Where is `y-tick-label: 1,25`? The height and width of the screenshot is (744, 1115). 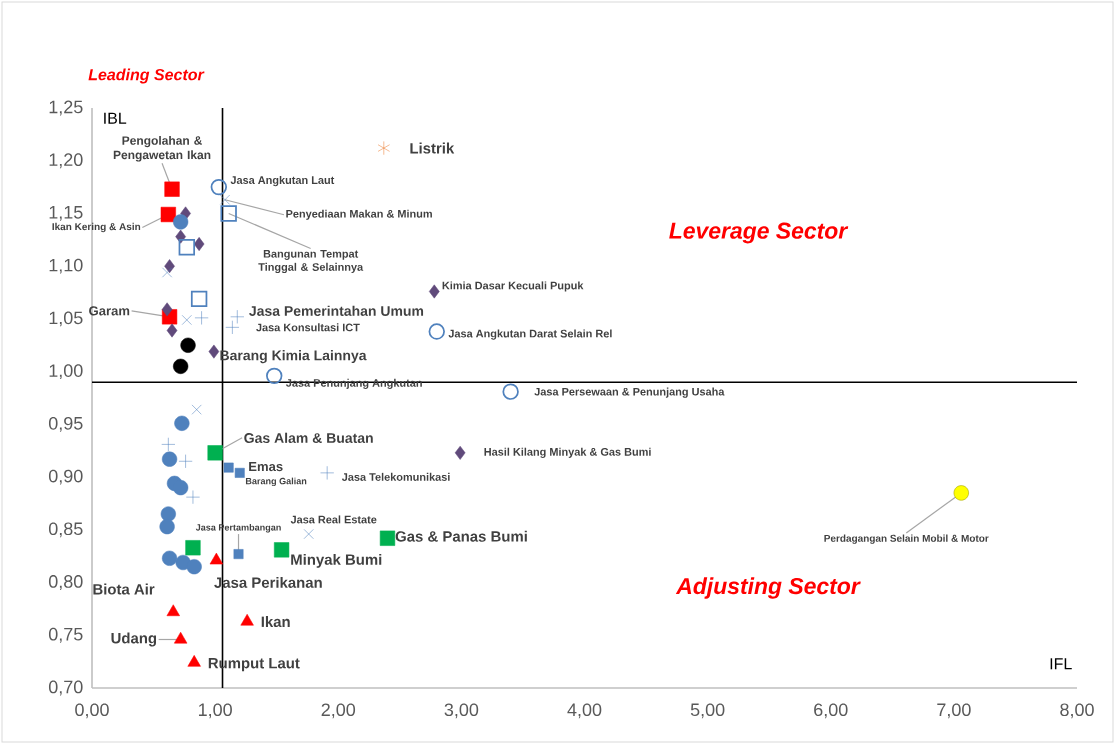
y-tick-label: 1,25 is located at coordinates (66, 108).